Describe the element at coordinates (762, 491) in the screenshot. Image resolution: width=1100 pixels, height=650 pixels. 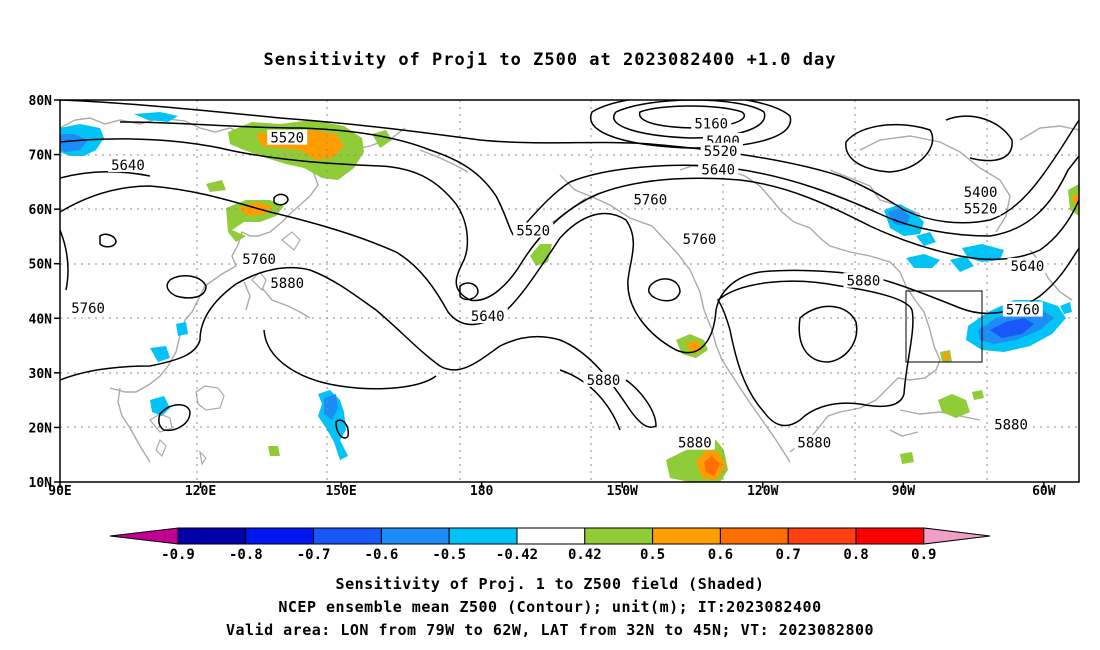
I see `lon-tick-label: 120W` at that location.